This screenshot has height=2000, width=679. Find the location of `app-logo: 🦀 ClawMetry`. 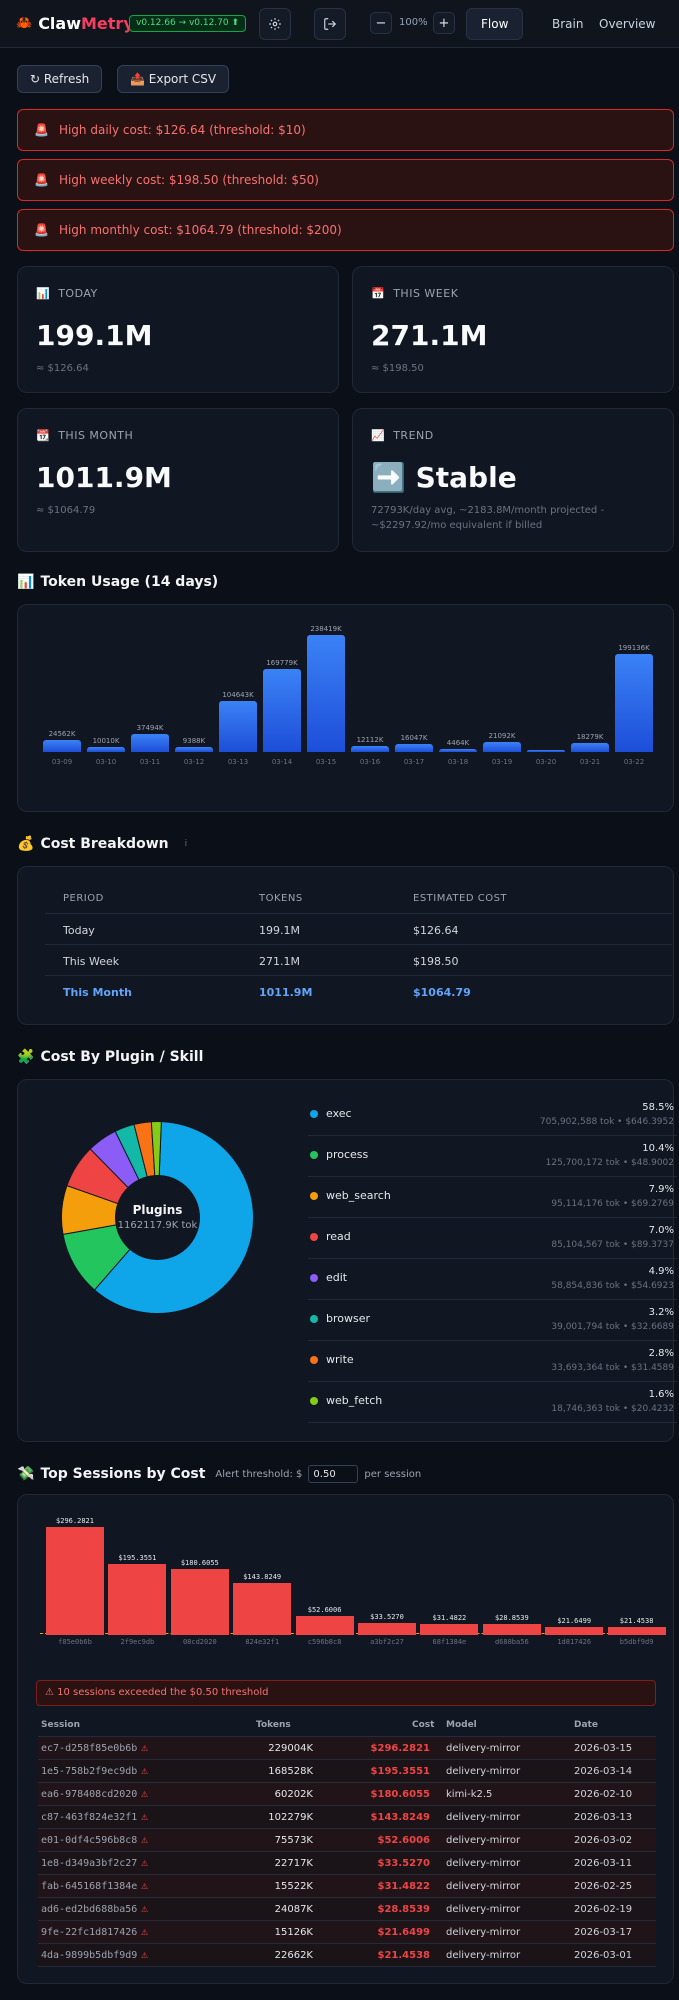

app-logo: 🦀 ClawMetry is located at coordinates (75, 23).